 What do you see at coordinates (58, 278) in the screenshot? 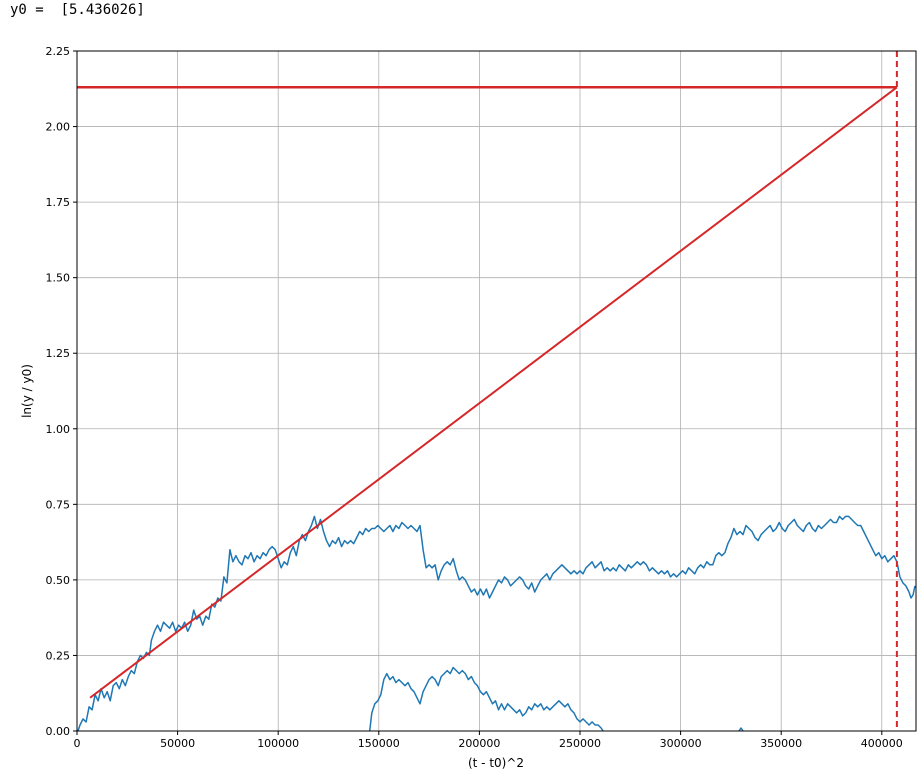
I see `y-tick-label: 1.50` at bounding box center [58, 278].